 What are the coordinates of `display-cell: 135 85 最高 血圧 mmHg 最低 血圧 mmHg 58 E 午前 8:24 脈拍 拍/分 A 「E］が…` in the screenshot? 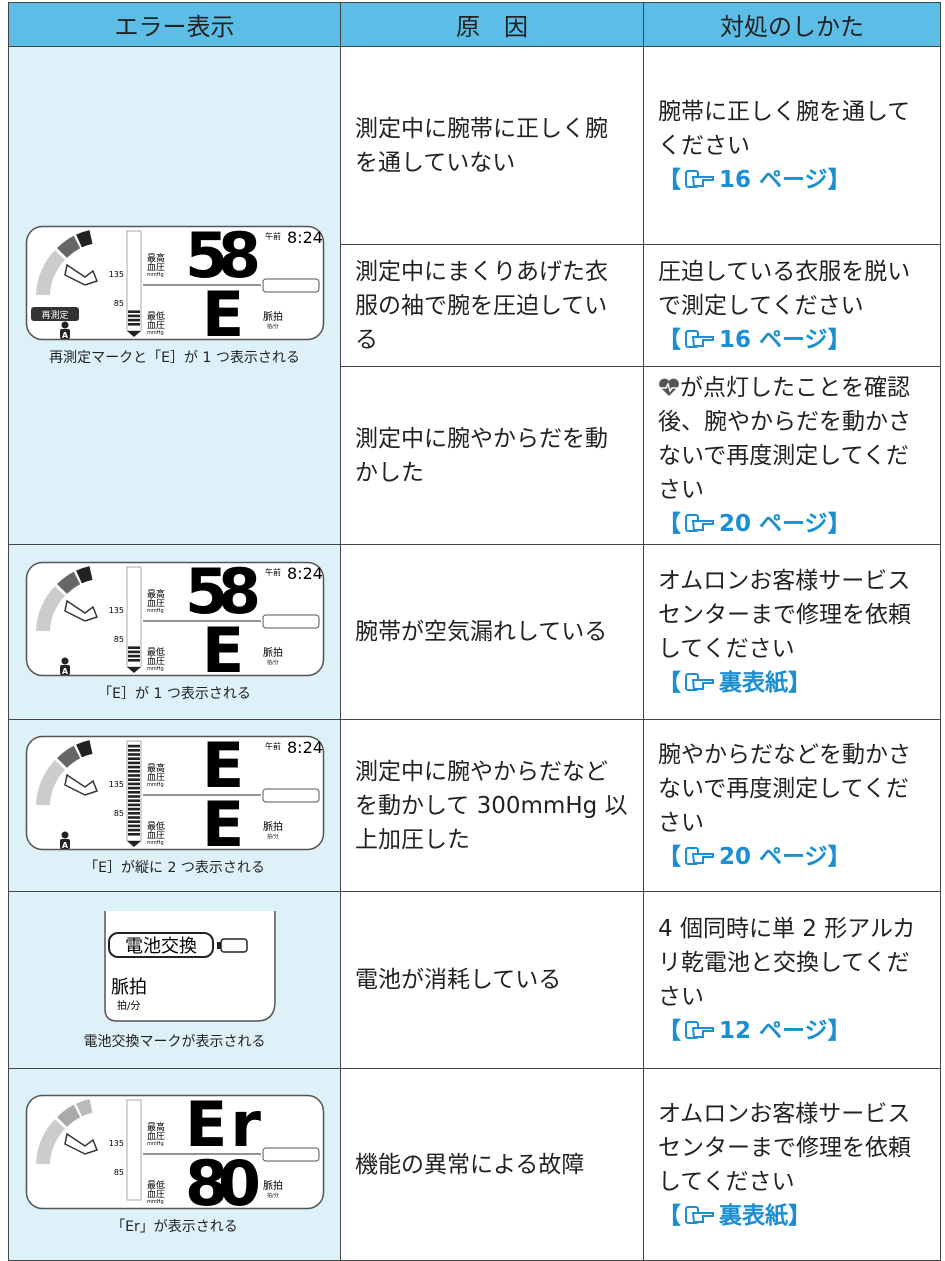 It's located at (174, 632).